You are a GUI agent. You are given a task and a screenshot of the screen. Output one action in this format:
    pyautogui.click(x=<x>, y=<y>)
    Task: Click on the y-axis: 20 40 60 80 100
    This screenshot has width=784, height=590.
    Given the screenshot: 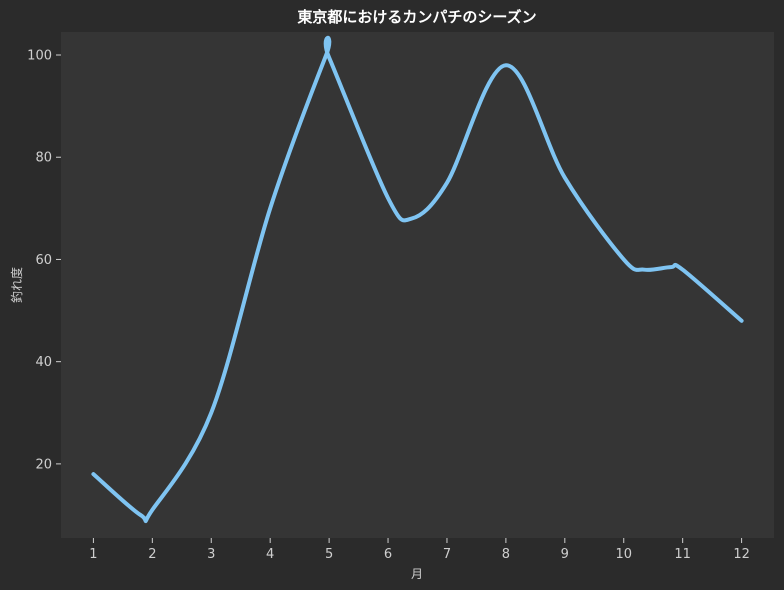 What is the action you would take?
    pyautogui.click(x=44, y=260)
    